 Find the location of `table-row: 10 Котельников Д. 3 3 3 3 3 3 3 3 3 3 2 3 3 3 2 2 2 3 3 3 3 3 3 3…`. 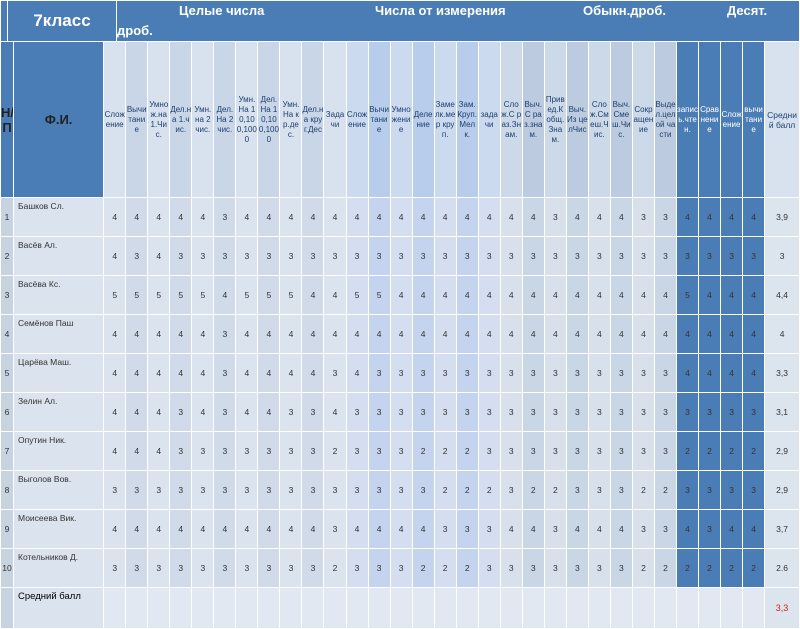

table-row: 10 Котельников Д. 3 3 3 3 3 3 3 3 3 3 2 3 3 3 2 2 2 3 3 3 3 3 3 3… is located at coordinates (400, 568).